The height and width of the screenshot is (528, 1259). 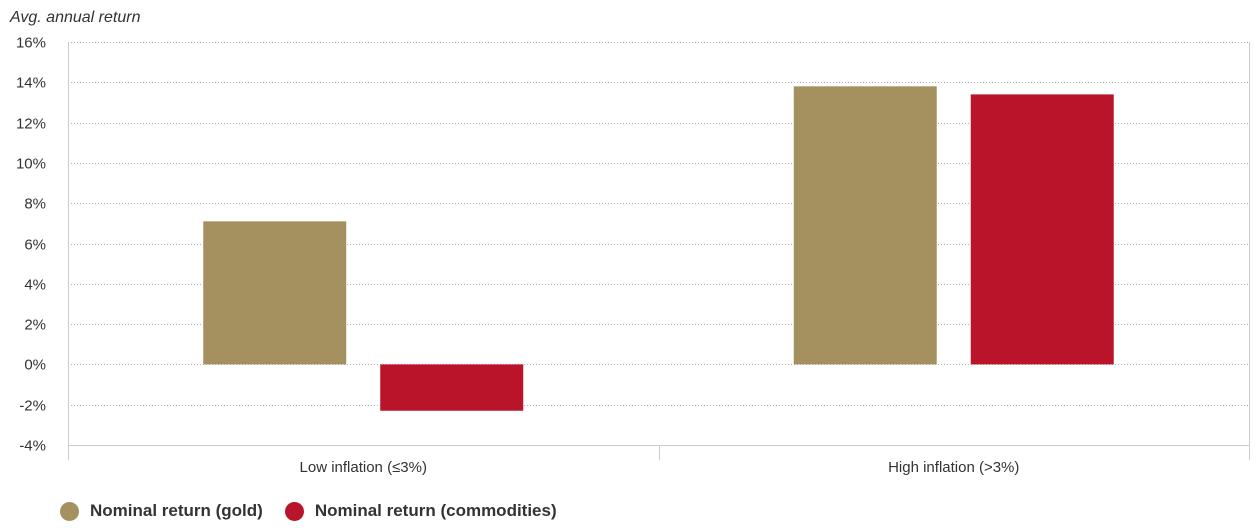 What do you see at coordinates (32, 446) in the screenshot?
I see `y-tick-label: -4%` at bounding box center [32, 446].